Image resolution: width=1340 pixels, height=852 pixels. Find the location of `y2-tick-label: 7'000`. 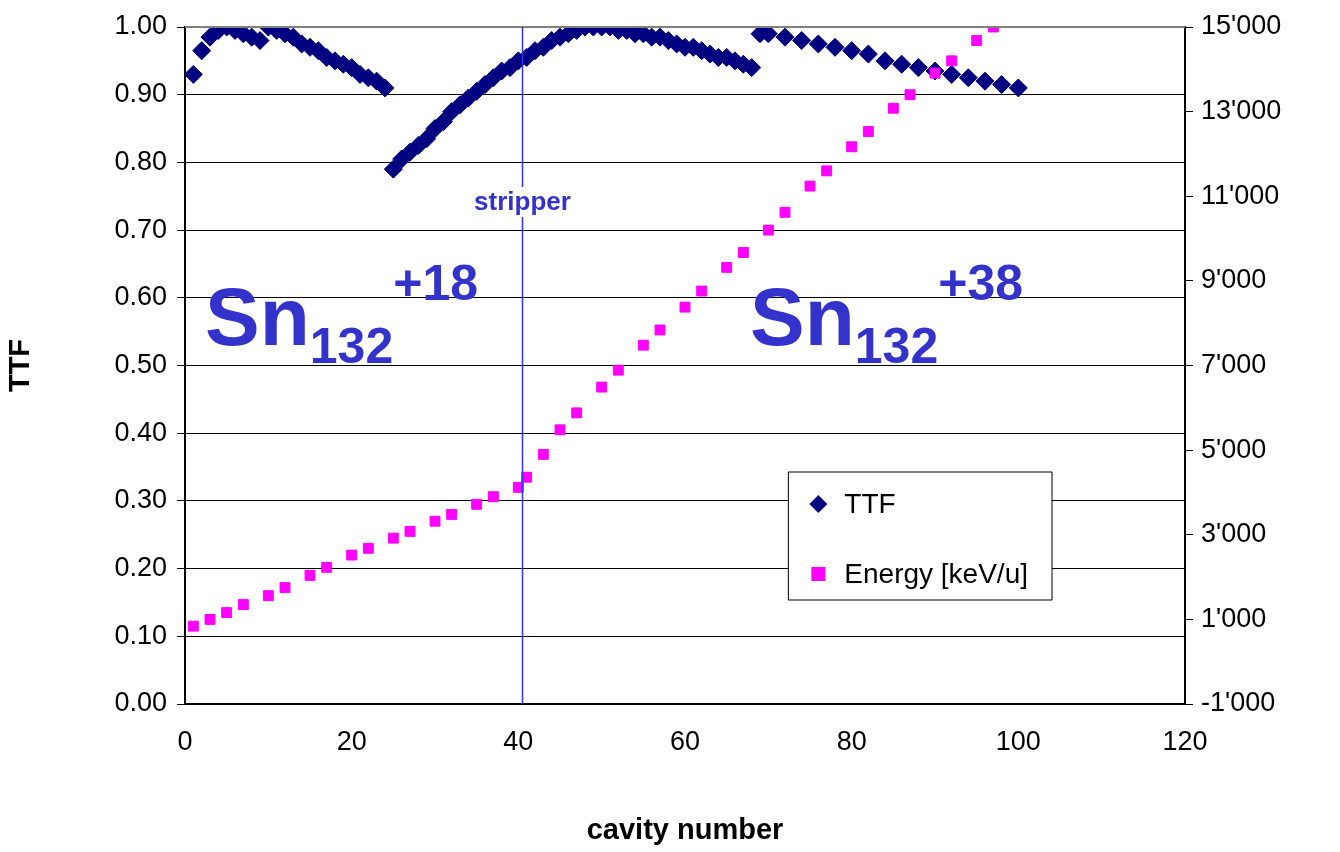

y2-tick-label: 7'000 is located at coordinates (1234, 363).